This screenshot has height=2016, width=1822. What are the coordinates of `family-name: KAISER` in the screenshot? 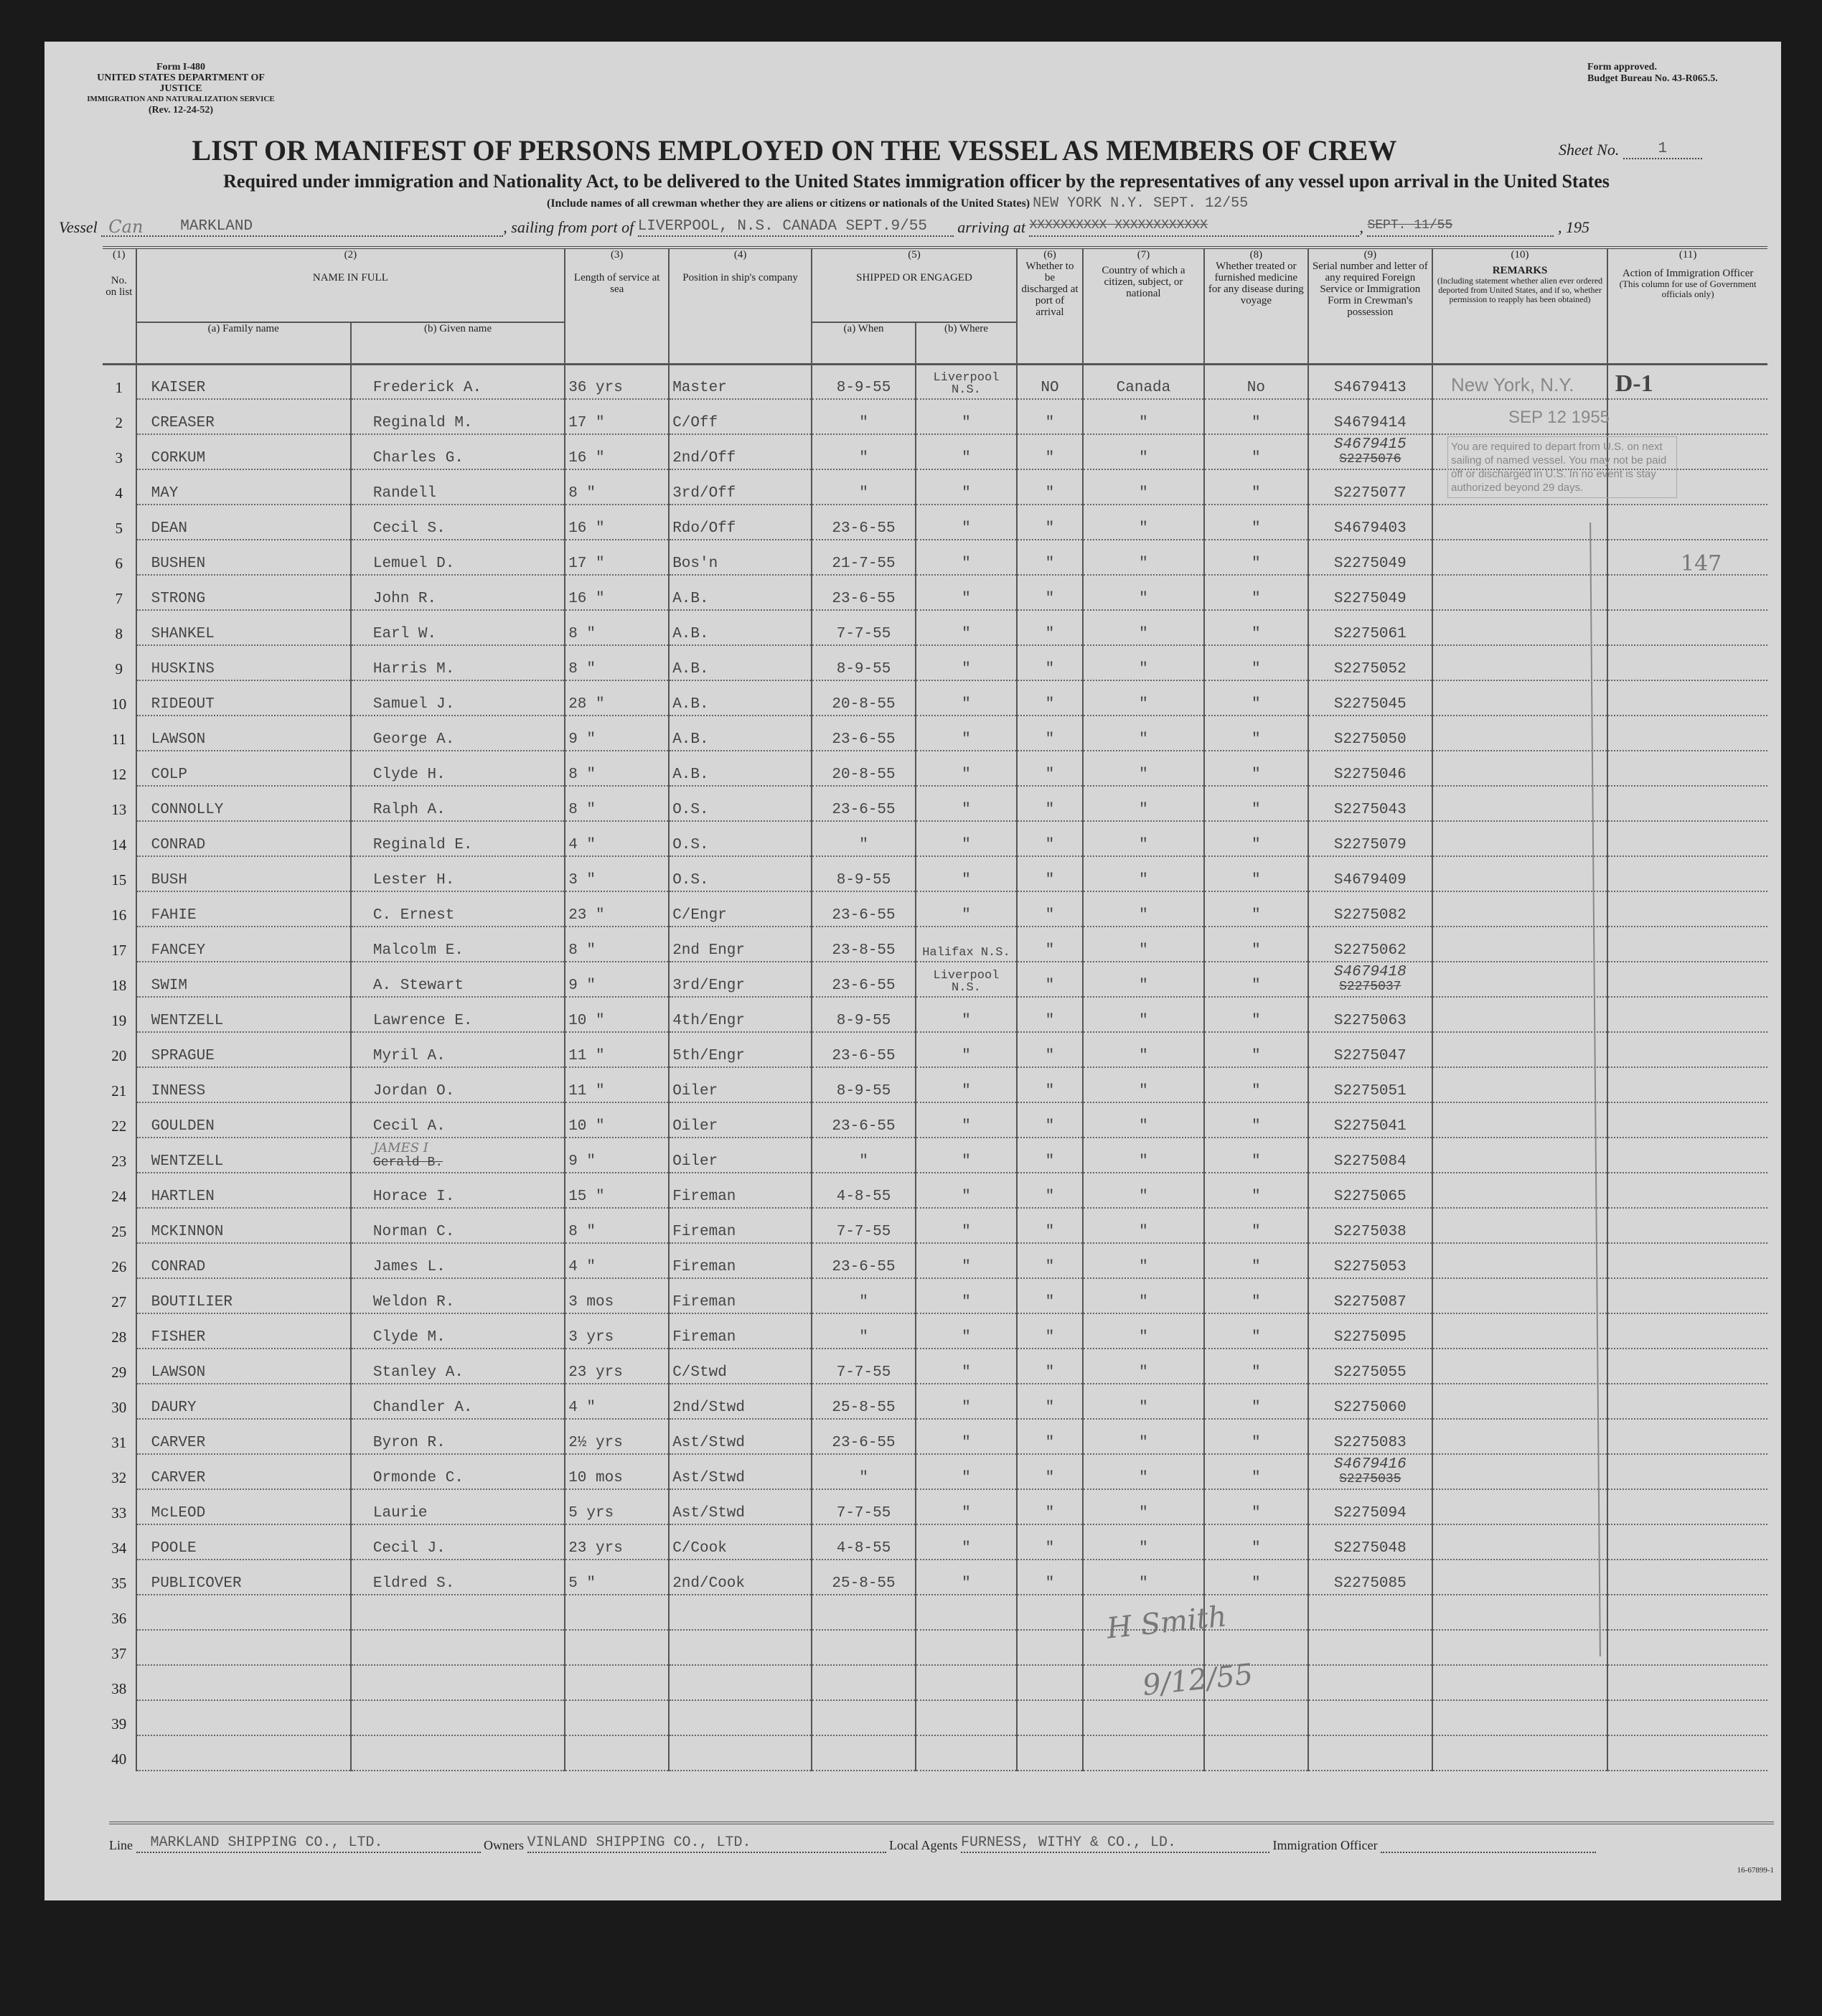 It's located at (243, 382).